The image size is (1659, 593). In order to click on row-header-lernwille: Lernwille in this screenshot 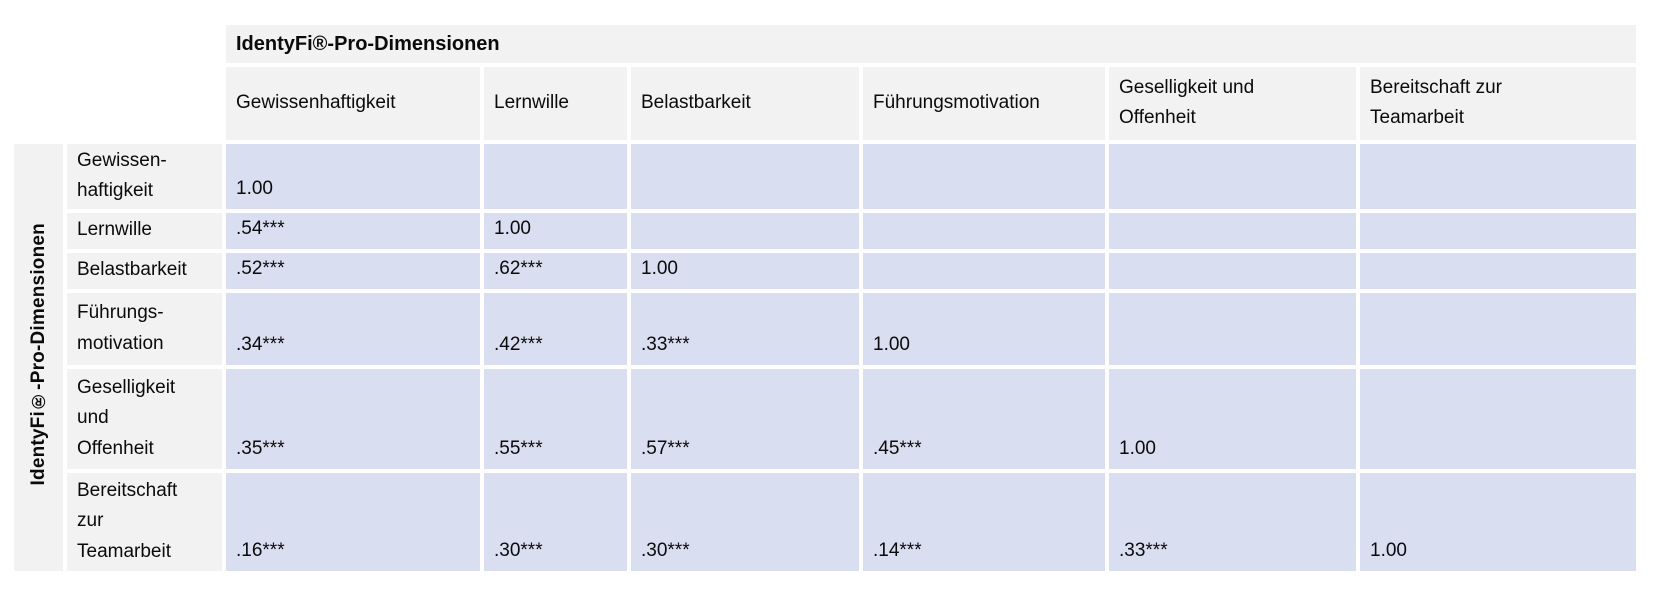, I will do `click(144, 230)`.